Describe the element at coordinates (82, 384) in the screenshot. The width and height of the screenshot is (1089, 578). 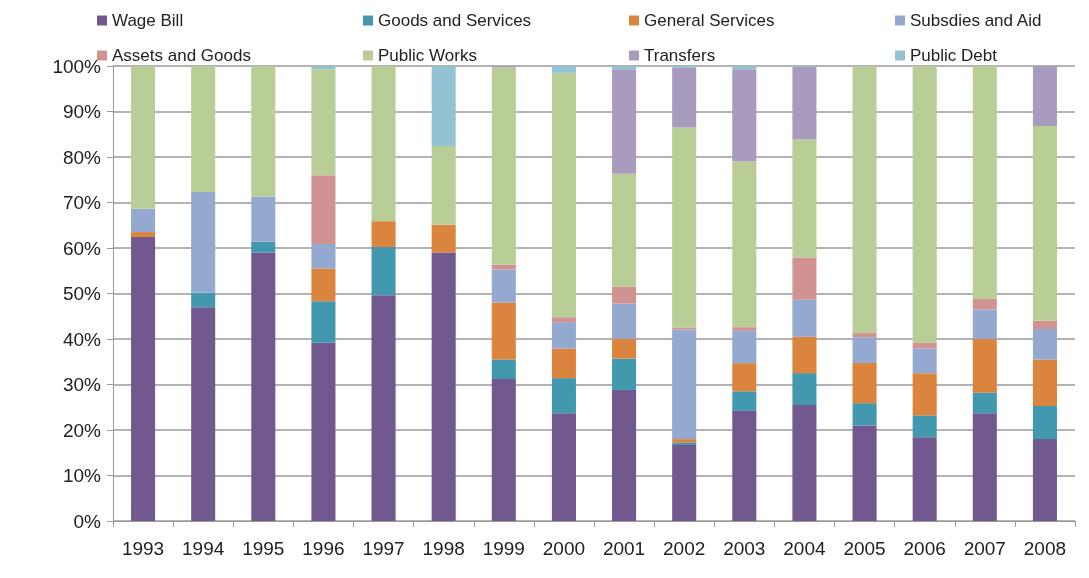
I see `y-tick-label: 30%` at that location.